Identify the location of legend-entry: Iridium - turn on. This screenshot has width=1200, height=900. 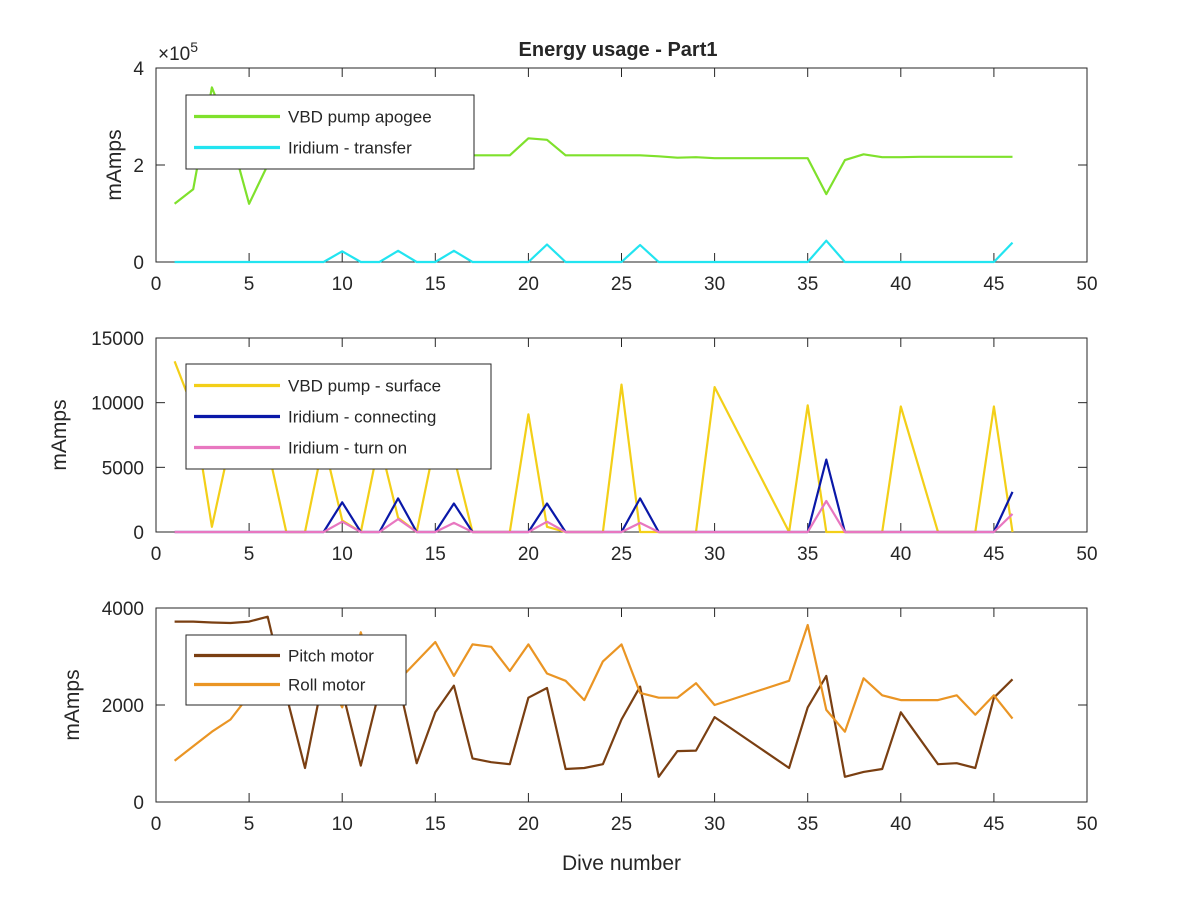
(347, 448).